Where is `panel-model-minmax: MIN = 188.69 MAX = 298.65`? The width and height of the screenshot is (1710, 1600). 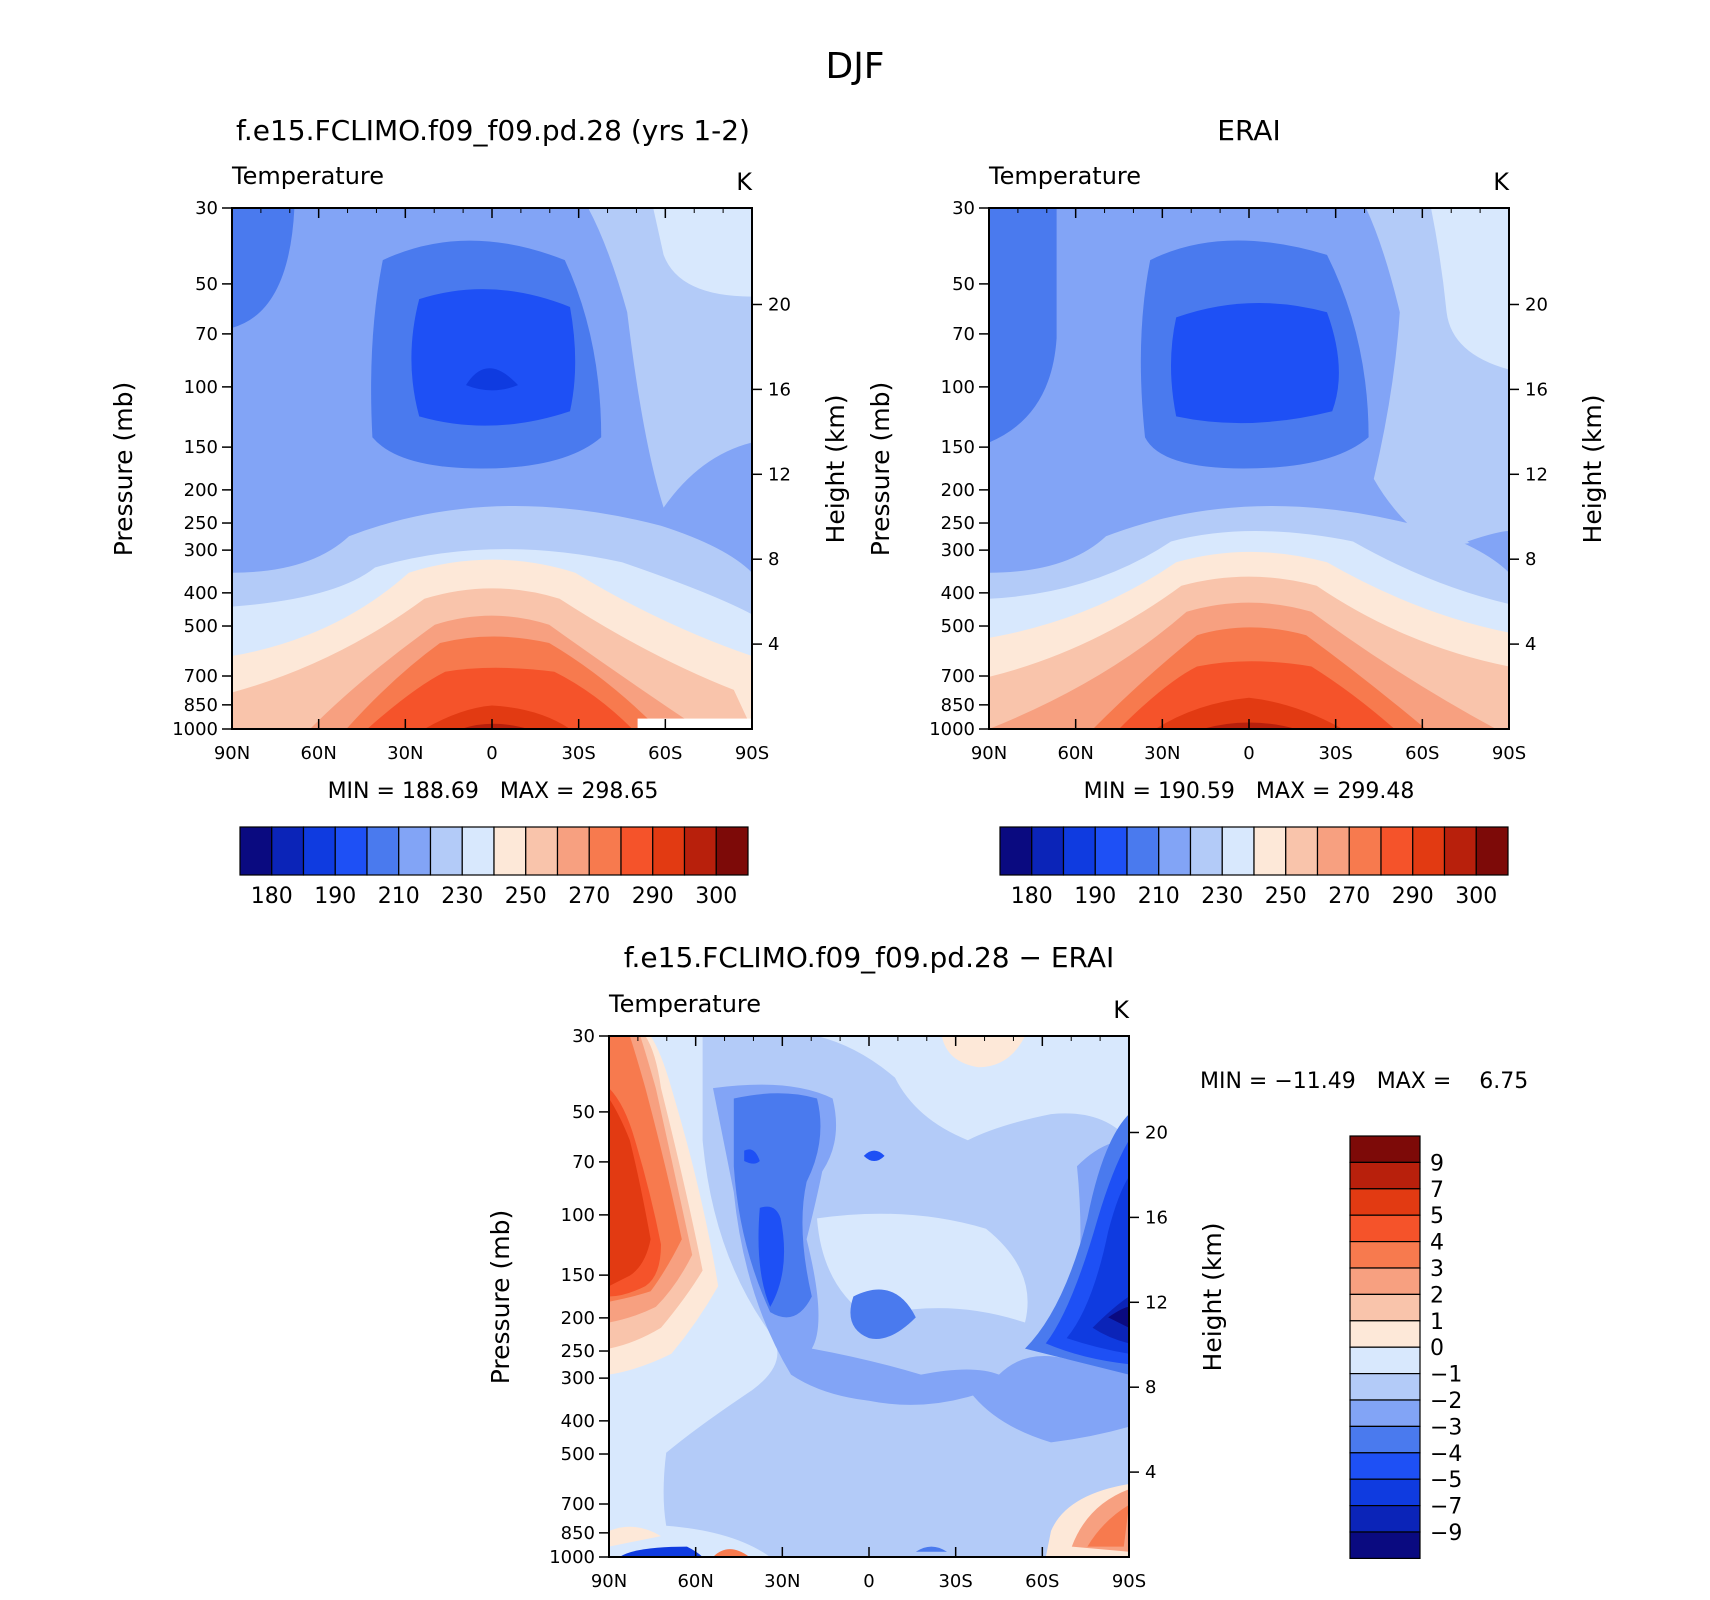 panel-model-minmax: MIN = 188.69 MAX = 298.65 is located at coordinates (493, 791).